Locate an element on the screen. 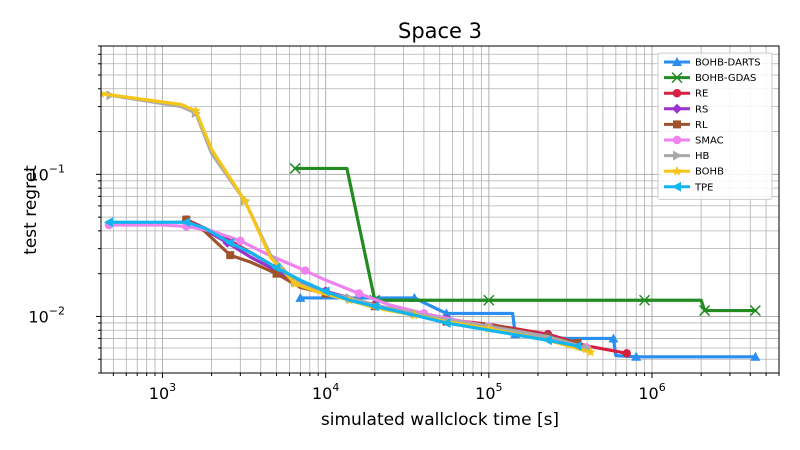  legend-entry: BOHB-GDAS is located at coordinates (710, 78).